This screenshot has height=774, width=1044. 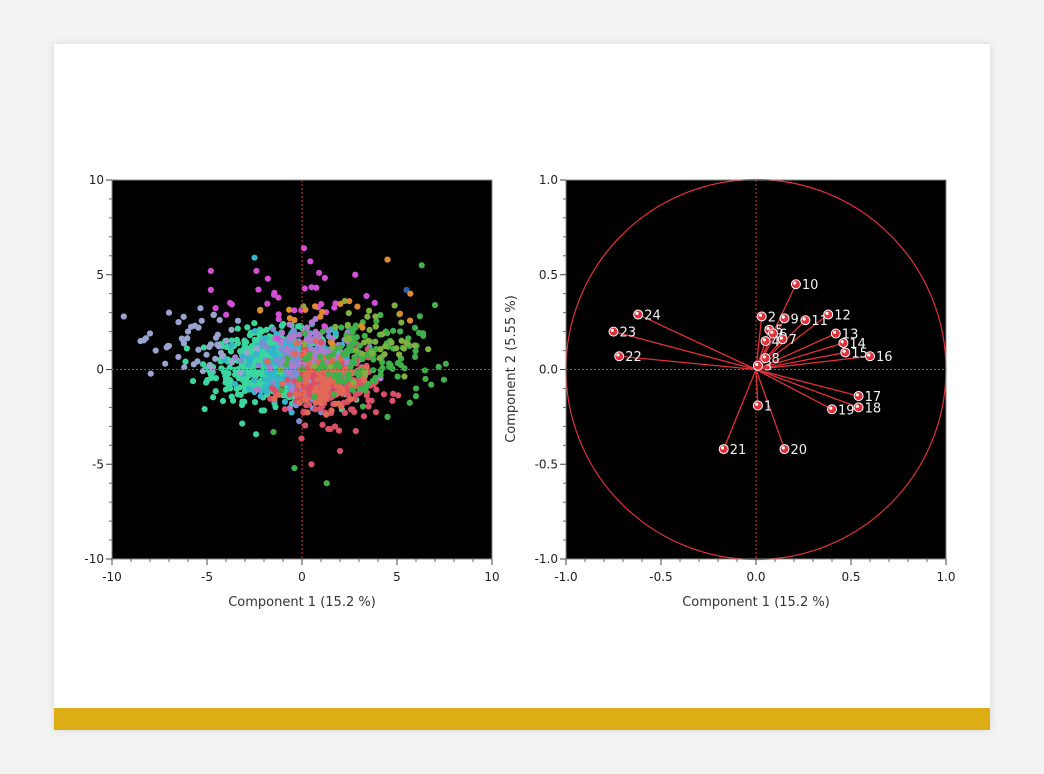 What do you see at coordinates (397, 577) in the screenshot?
I see `x-tick-label: 5` at bounding box center [397, 577].